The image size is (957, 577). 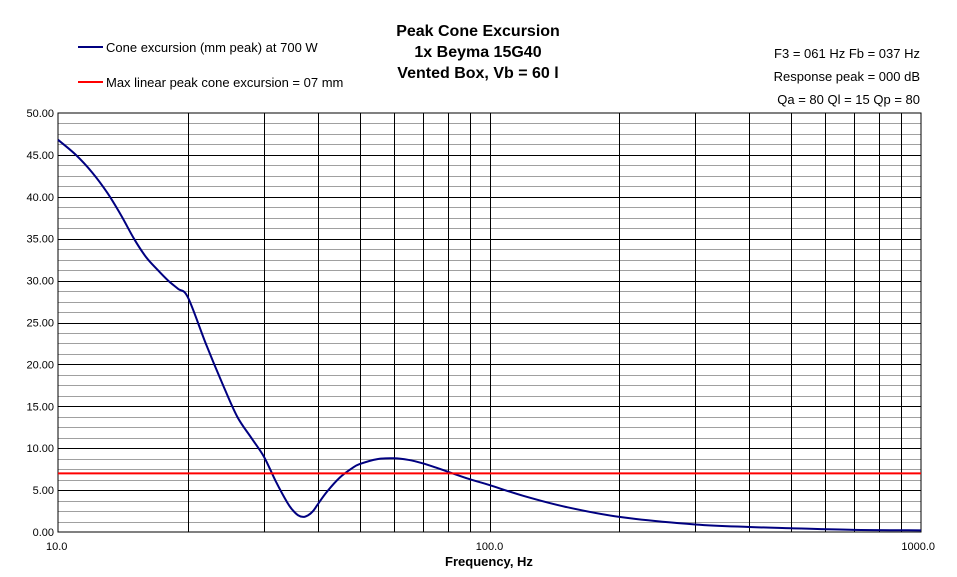 I want to click on y-tick-label: 45.00, so click(x=40, y=156).